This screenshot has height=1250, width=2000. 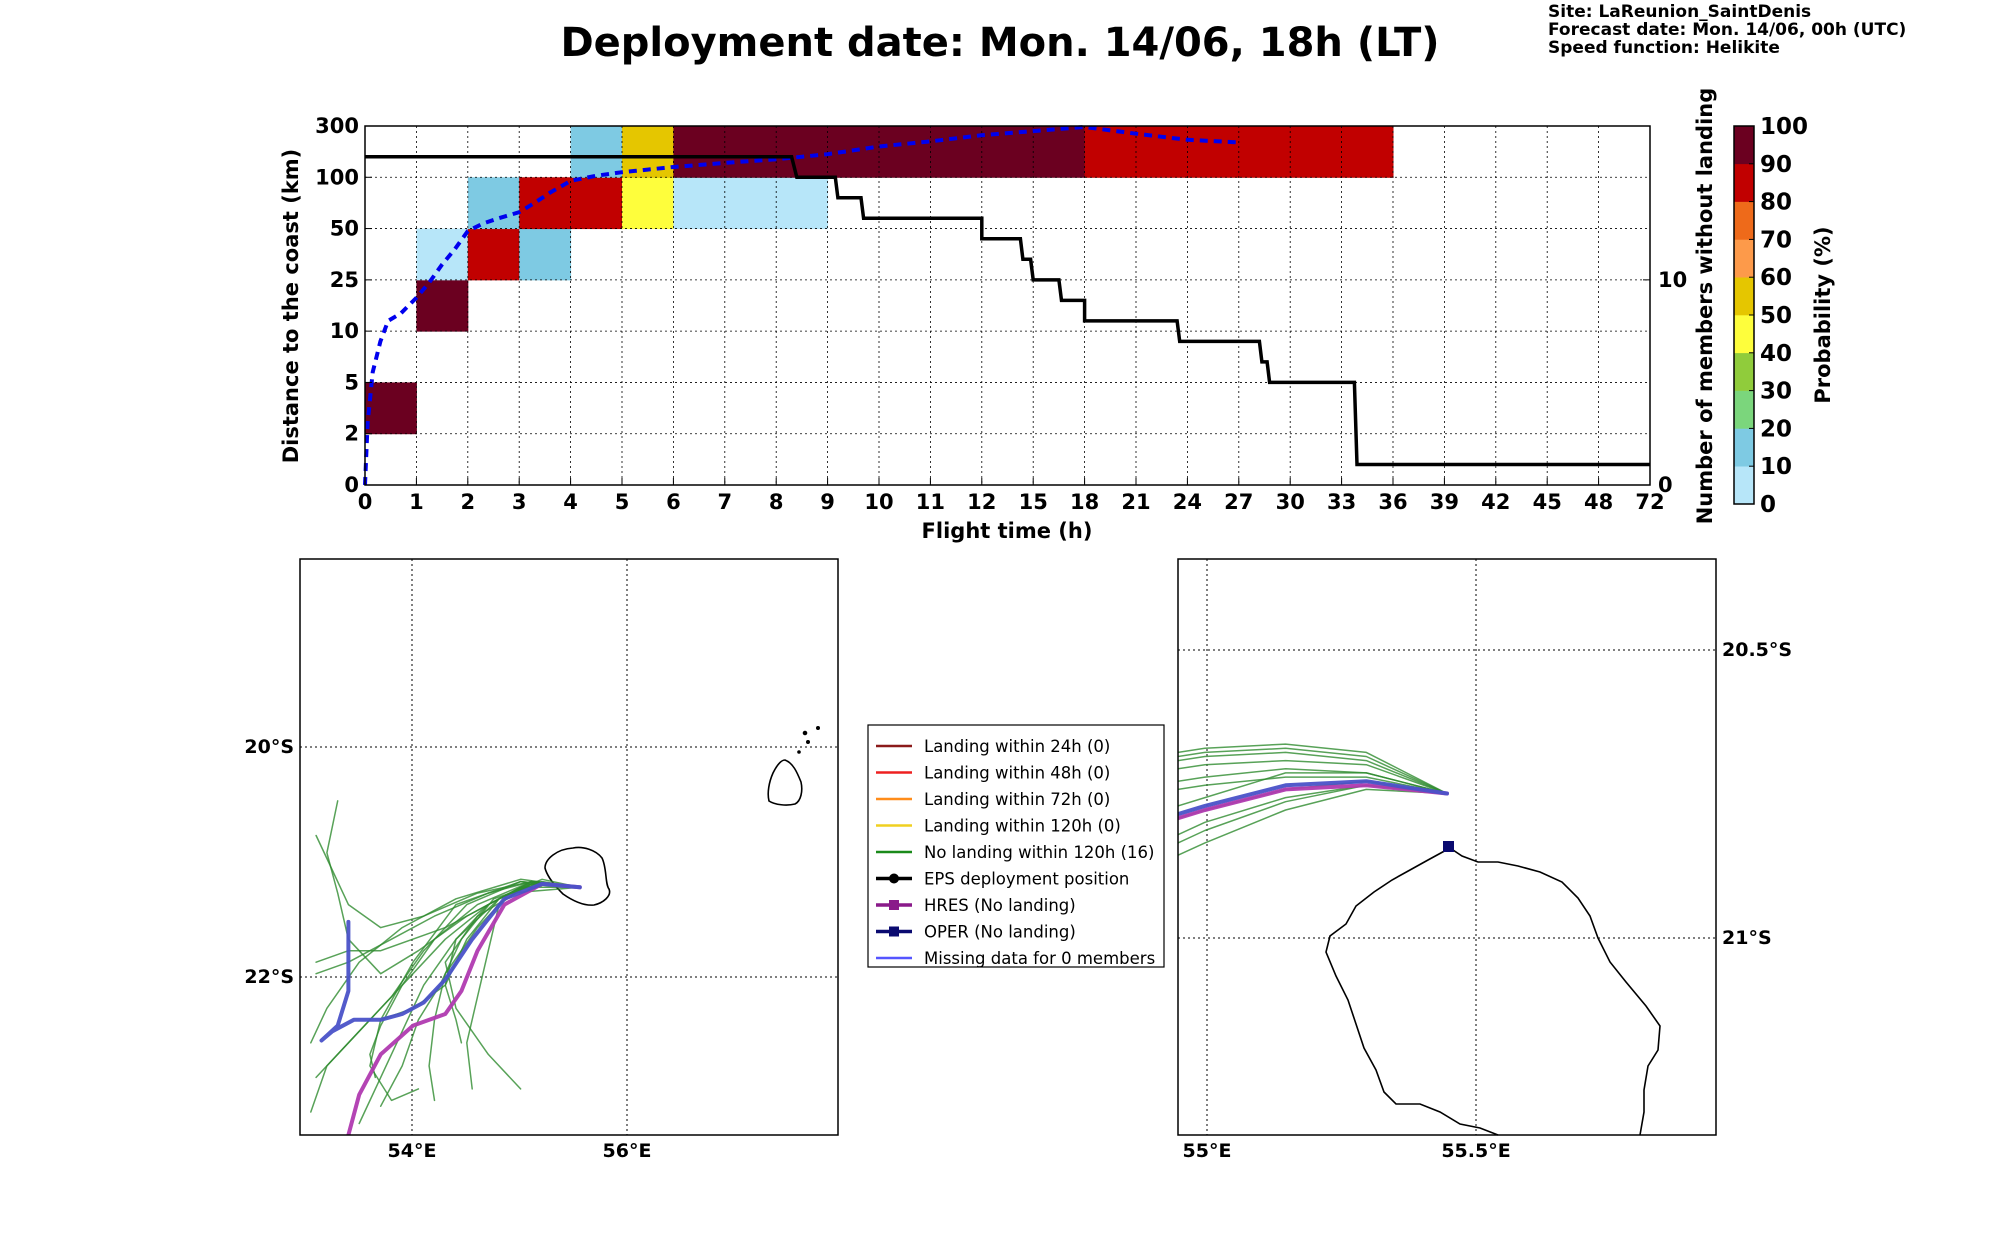 I want to click on colorbar-tick-label: 70, so click(x=1776, y=240).